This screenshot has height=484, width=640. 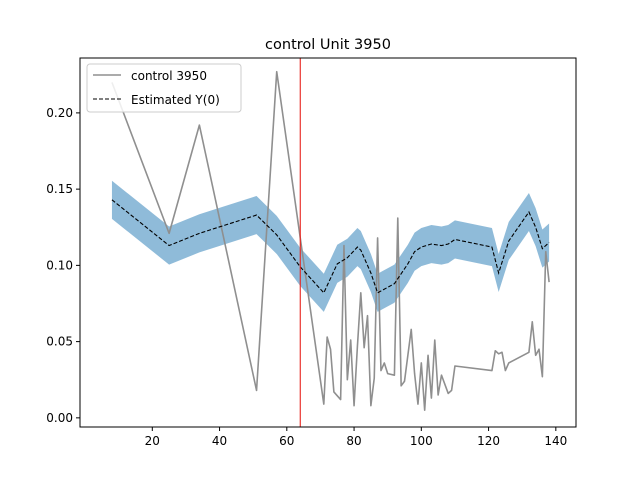 I want to click on y-tick-label: 0.05, so click(x=59, y=342).